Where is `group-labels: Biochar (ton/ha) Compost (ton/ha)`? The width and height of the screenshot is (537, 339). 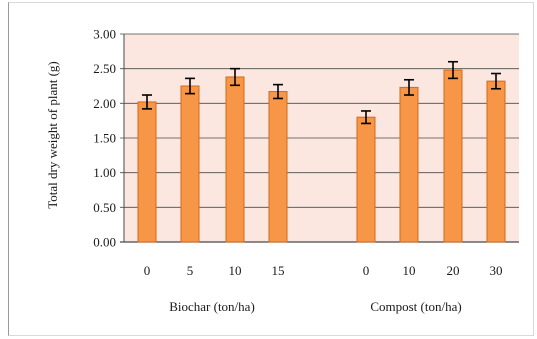
group-labels: Biochar (ton/ha) Compost (ton/ha) is located at coordinates (315, 306).